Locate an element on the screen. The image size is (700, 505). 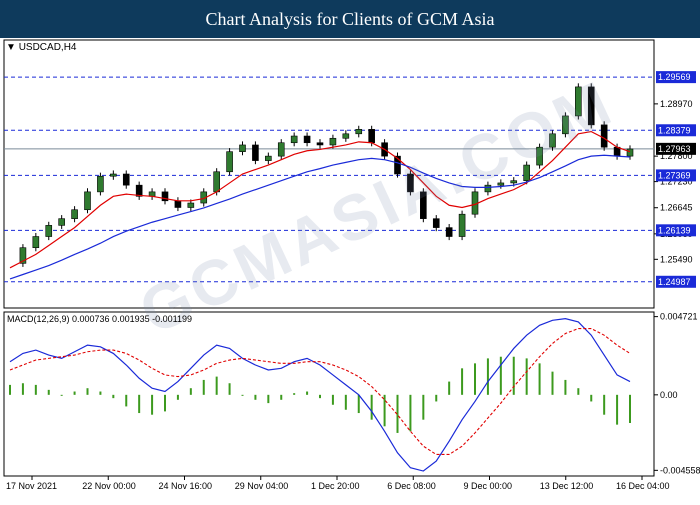
level-label: 1.28379 is located at coordinates (674, 130).